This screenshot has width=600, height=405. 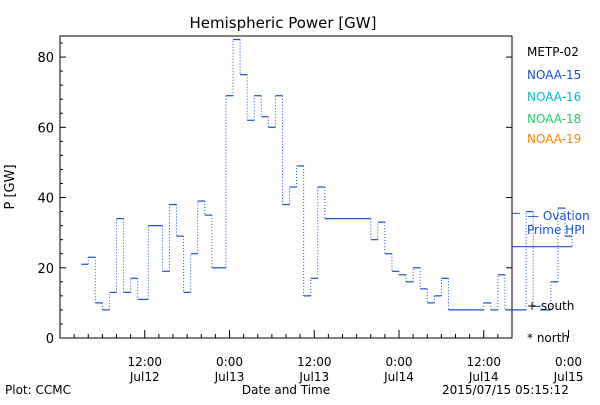 I want to click on legend-ovation-line1: — Ovation, so click(x=558, y=216).